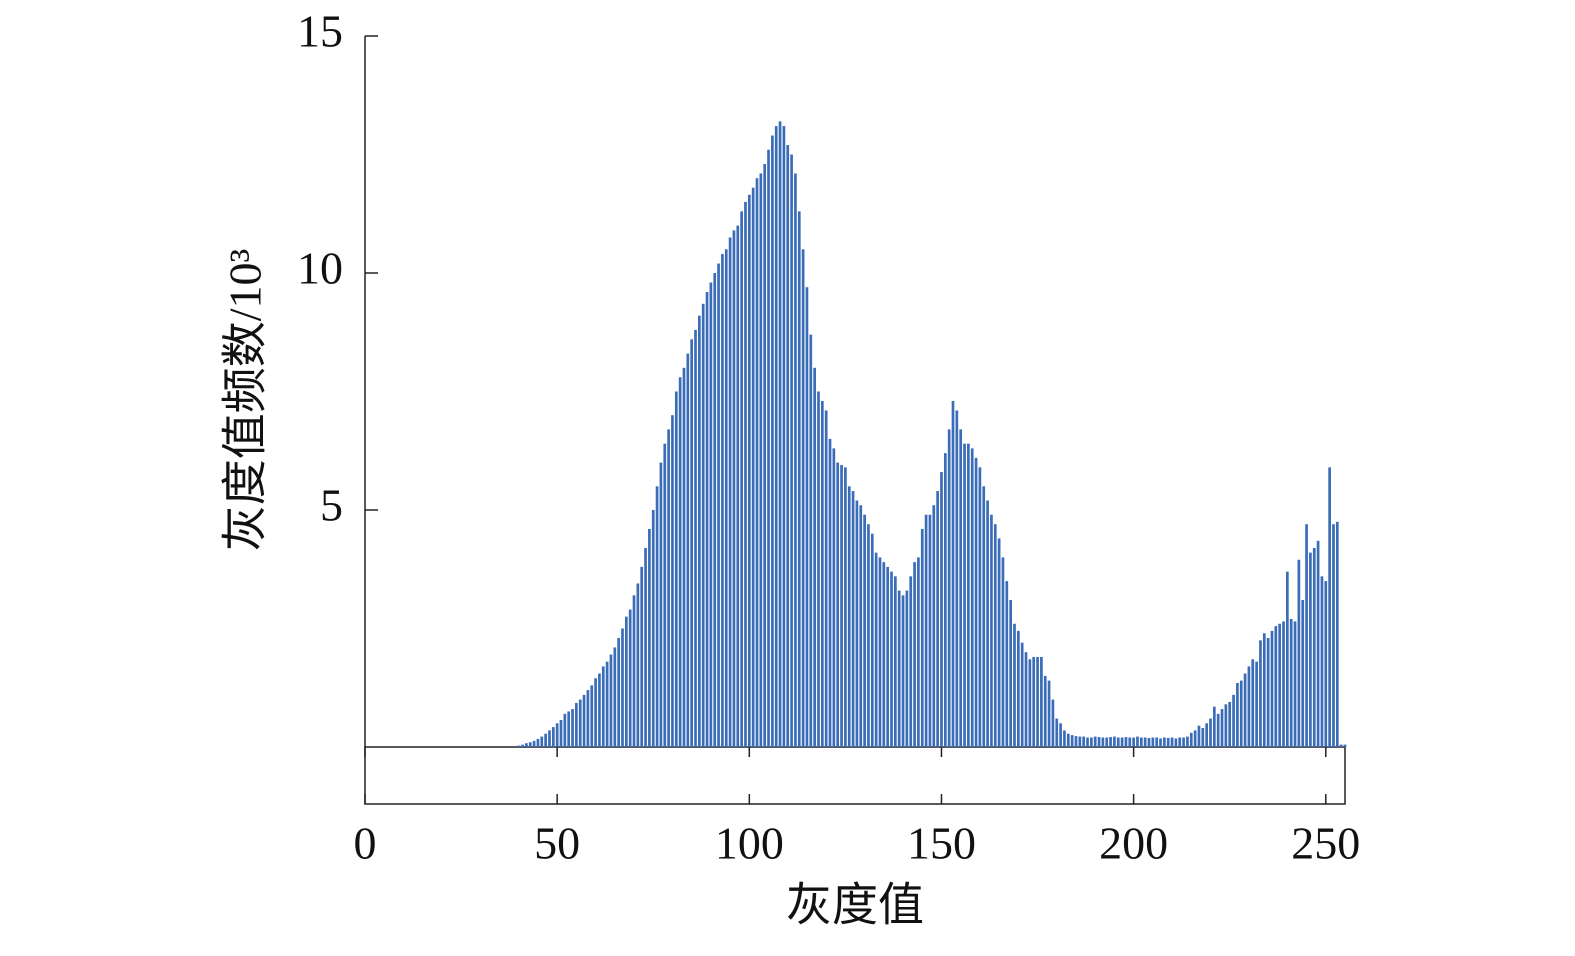  What do you see at coordinates (941, 843) in the screenshot?
I see `x-tick-label: 150` at bounding box center [941, 843].